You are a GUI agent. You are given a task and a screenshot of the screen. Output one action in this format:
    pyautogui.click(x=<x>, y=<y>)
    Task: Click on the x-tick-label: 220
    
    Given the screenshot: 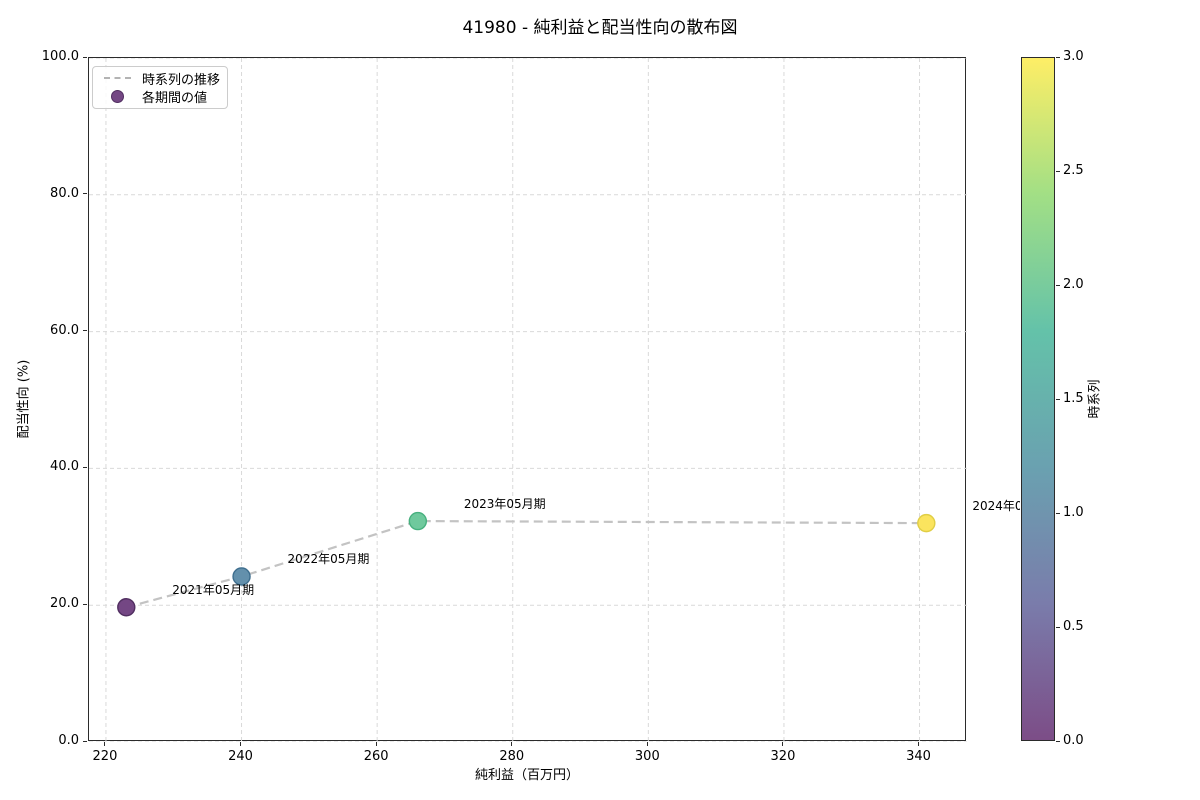 What is the action you would take?
    pyautogui.click(x=105, y=756)
    